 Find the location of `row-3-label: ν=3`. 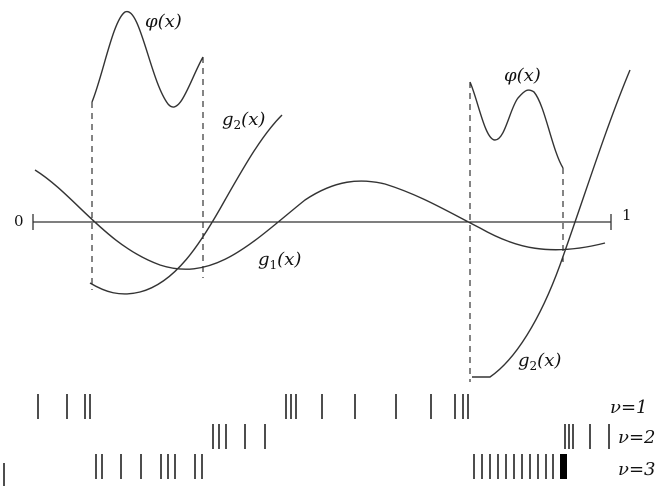

row-3-label: ν=3 is located at coordinates (636, 469).